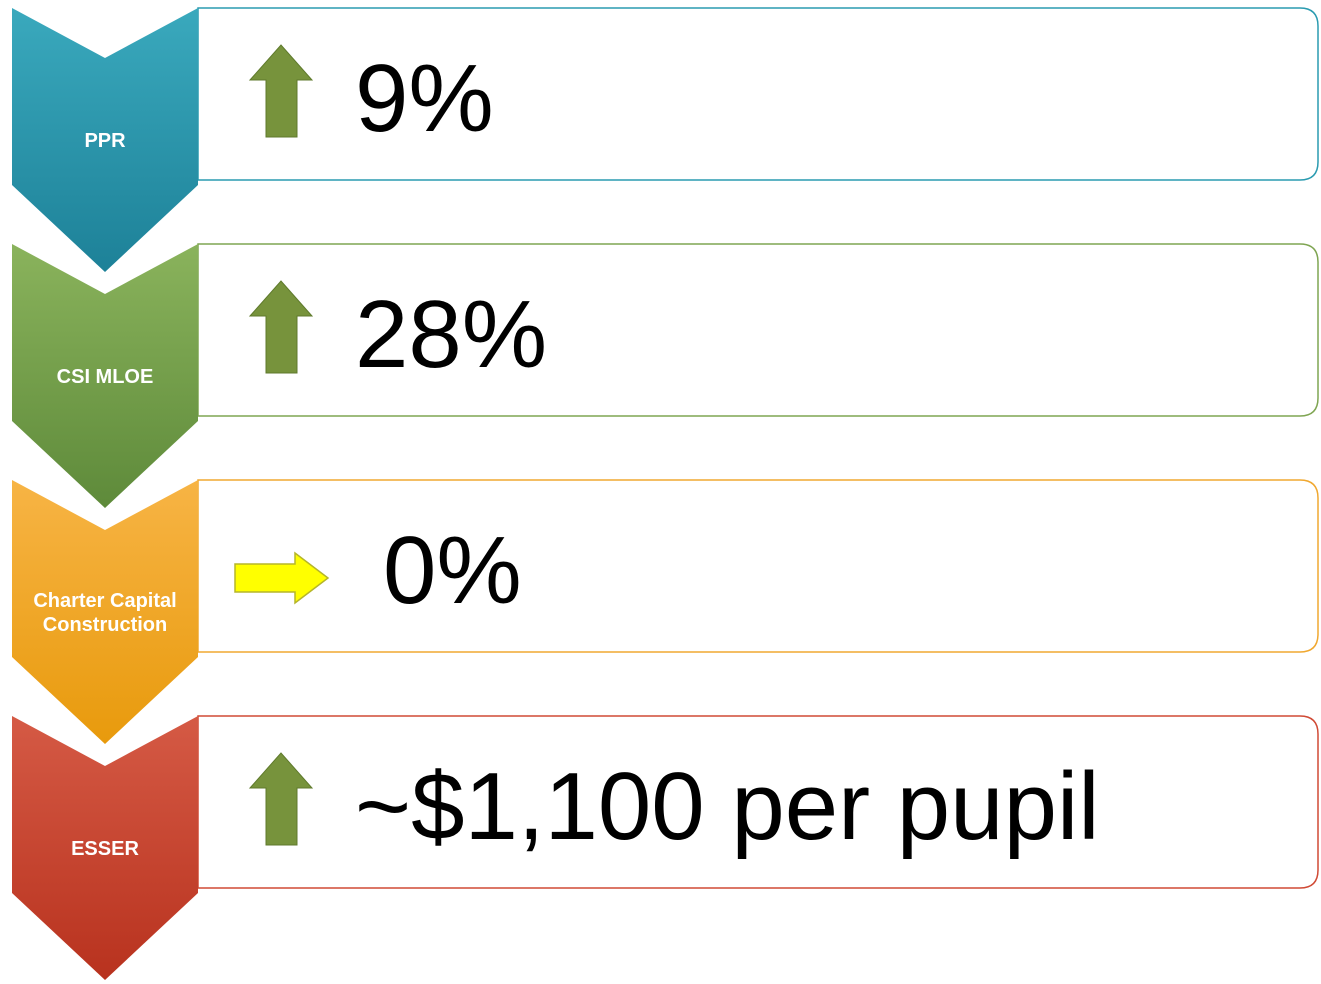  Describe the element at coordinates (727, 806) in the screenshot. I see `step-value: ~$1,100 per pupil` at that location.